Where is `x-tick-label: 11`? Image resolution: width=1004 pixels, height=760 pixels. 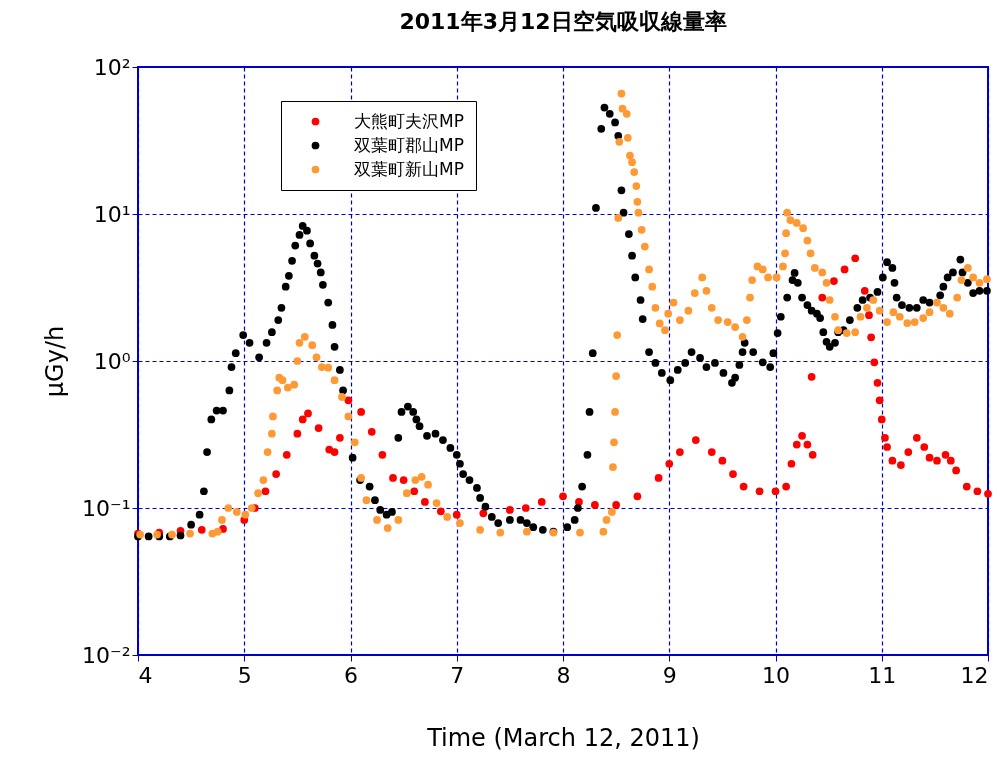
x-tick-label: 11 is located at coordinates (882, 675).